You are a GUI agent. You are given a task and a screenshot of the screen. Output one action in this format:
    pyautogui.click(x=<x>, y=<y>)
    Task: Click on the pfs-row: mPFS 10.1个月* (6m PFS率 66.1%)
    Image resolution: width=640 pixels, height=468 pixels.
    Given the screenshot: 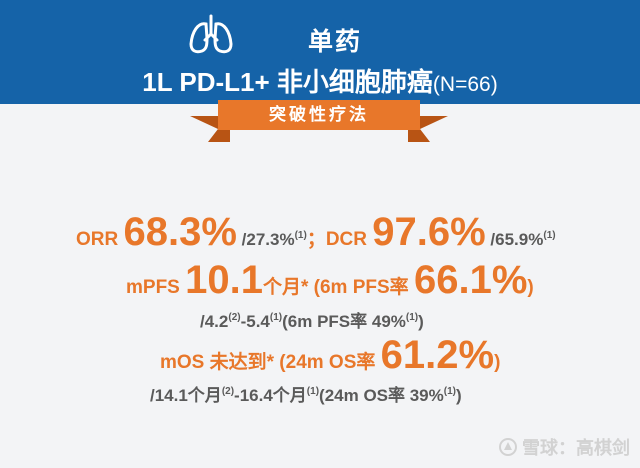 What is the action you would take?
    pyautogui.click(x=320, y=280)
    